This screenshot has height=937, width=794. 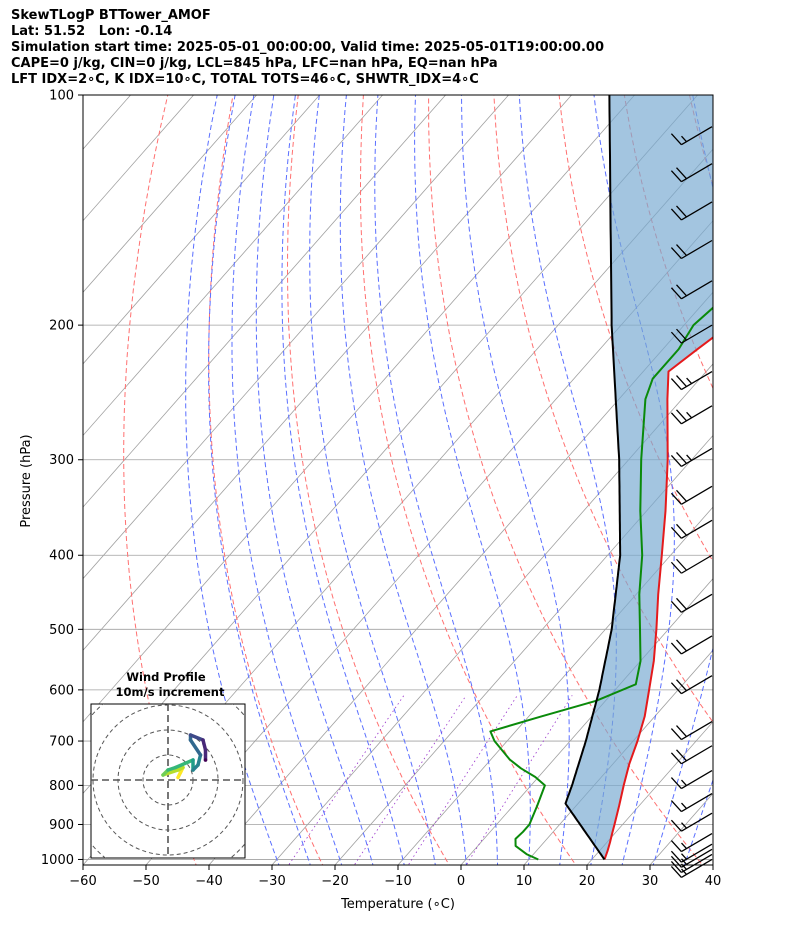 What do you see at coordinates (271, 881) in the screenshot?
I see `x-tick-label: −30` at bounding box center [271, 881].